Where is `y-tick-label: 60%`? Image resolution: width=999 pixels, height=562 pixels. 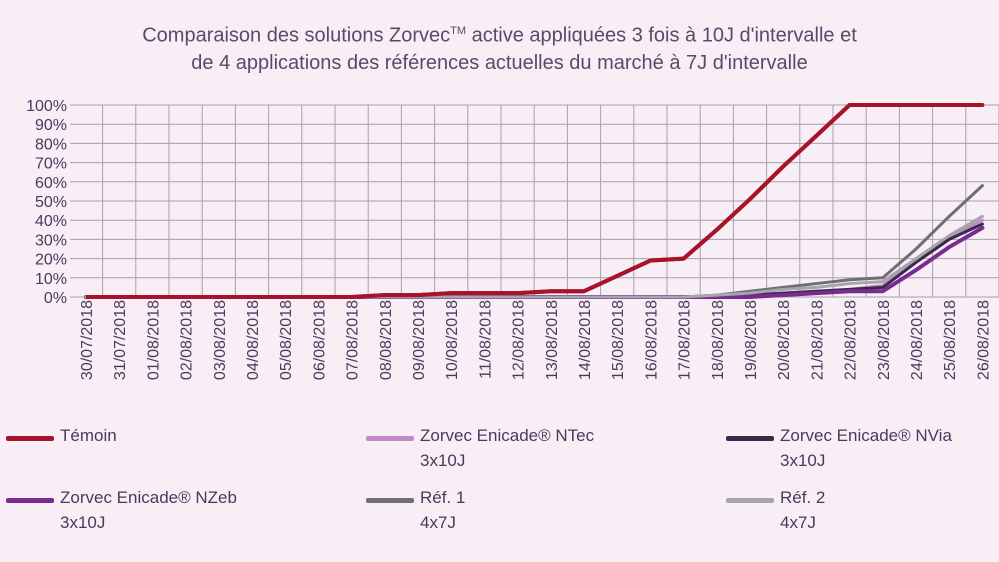
y-tick-label: 60% is located at coordinates (51, 183).